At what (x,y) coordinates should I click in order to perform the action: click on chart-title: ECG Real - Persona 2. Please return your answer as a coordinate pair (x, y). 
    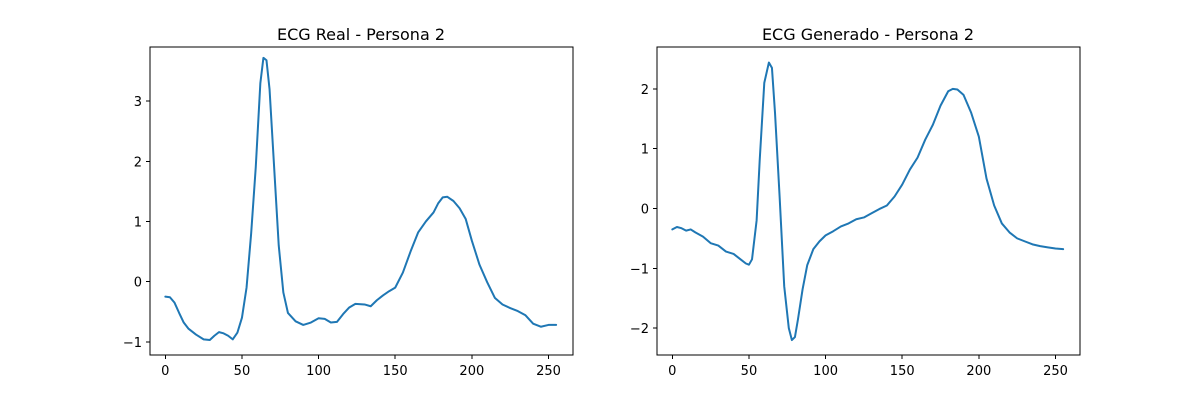
    Looking at the image, I should click on (361, 34).